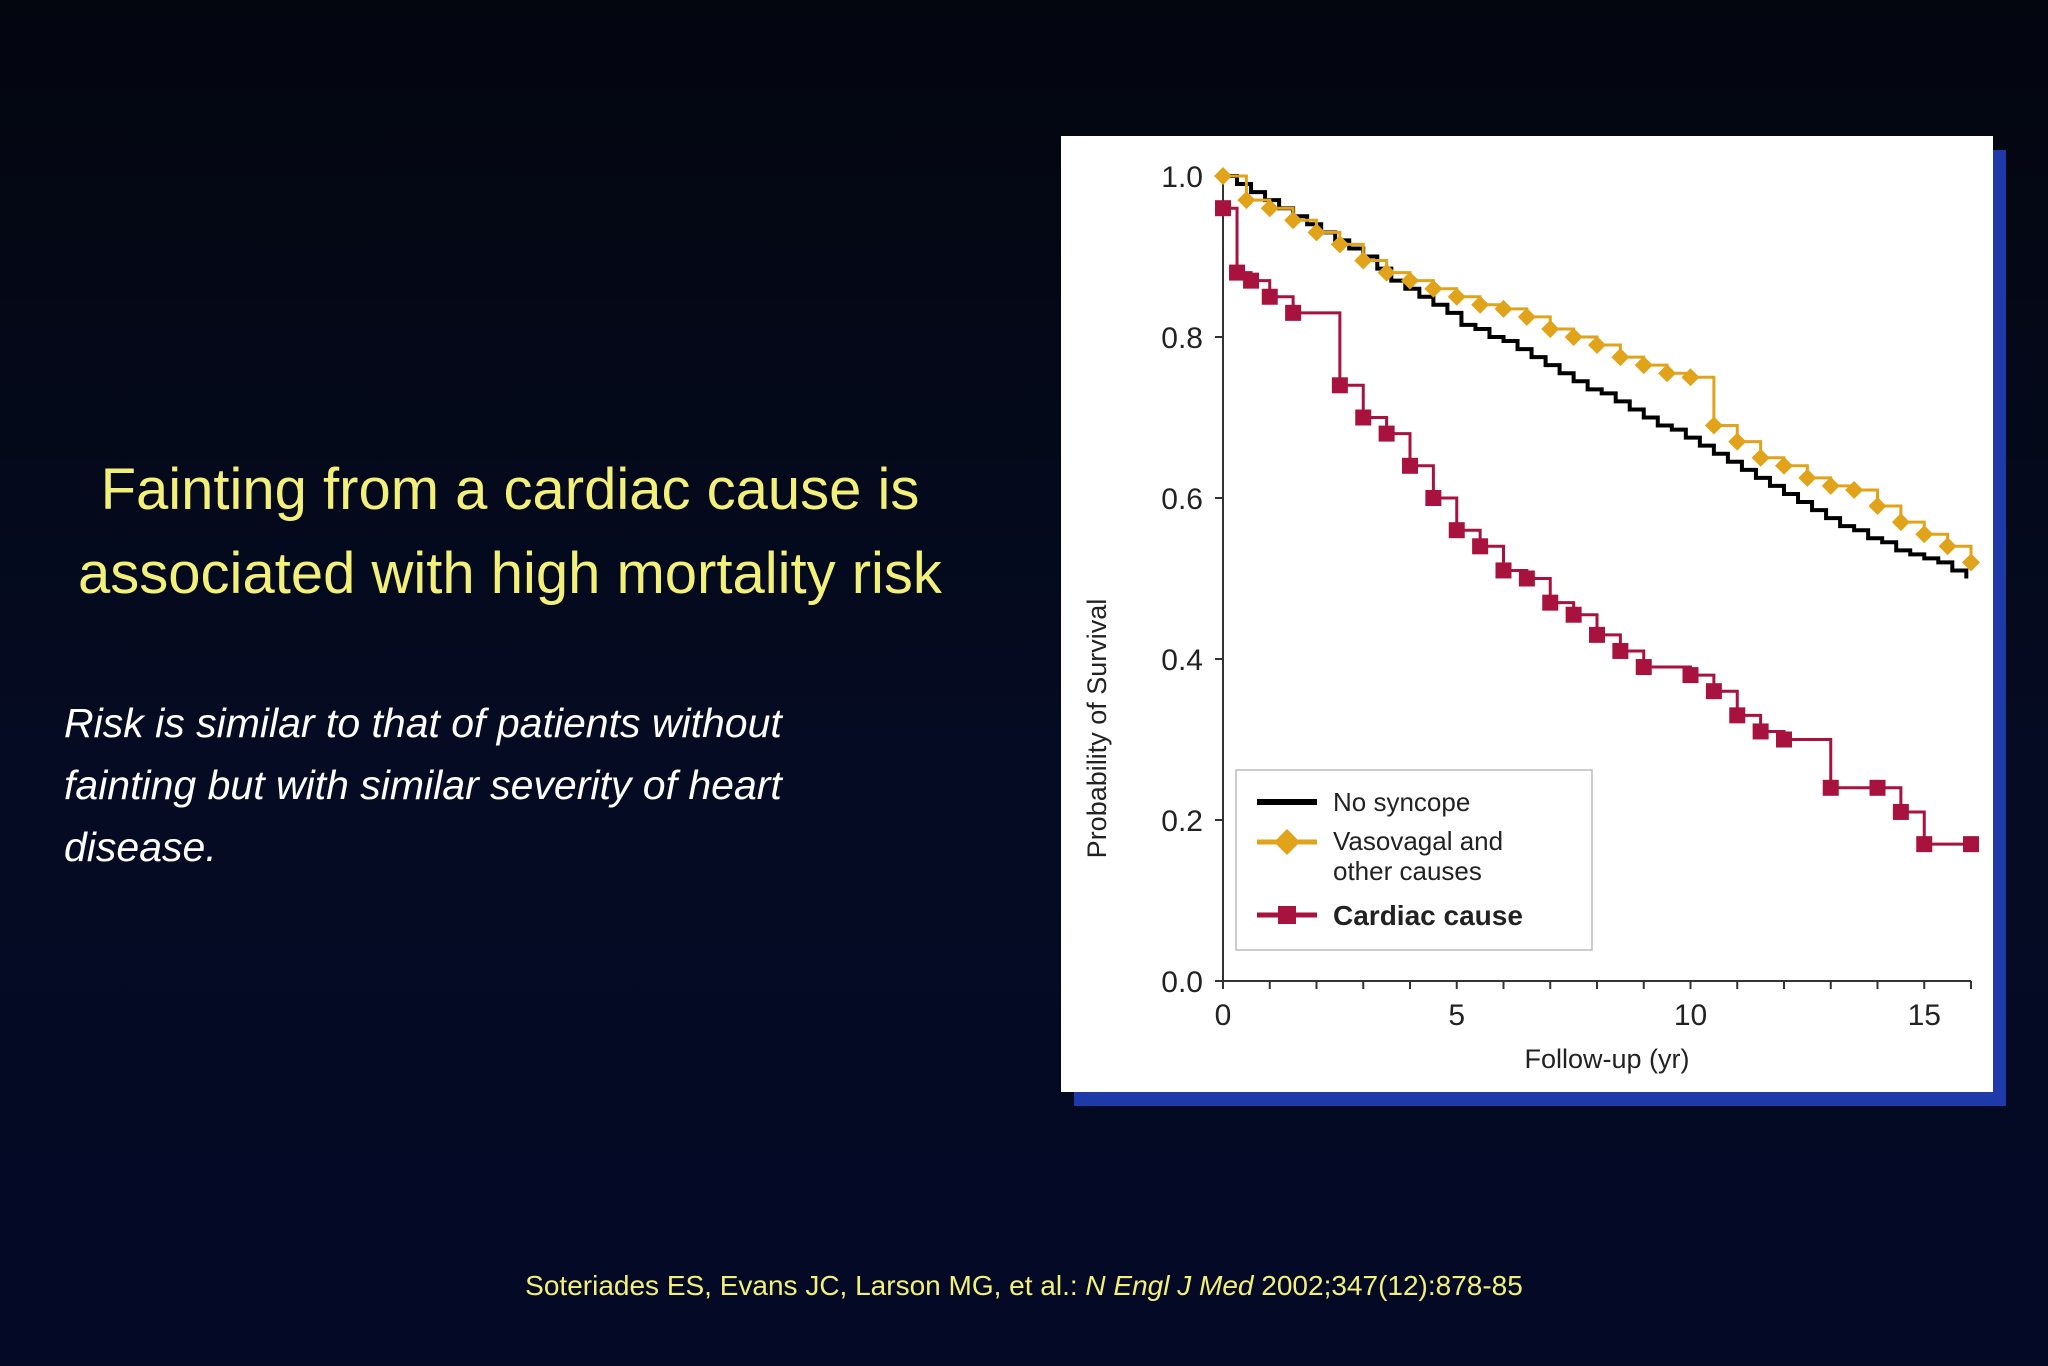  Describe the element at coordinates (1182, 821) in the screenshot. I see `y-tick-label: 0.2` at that location.